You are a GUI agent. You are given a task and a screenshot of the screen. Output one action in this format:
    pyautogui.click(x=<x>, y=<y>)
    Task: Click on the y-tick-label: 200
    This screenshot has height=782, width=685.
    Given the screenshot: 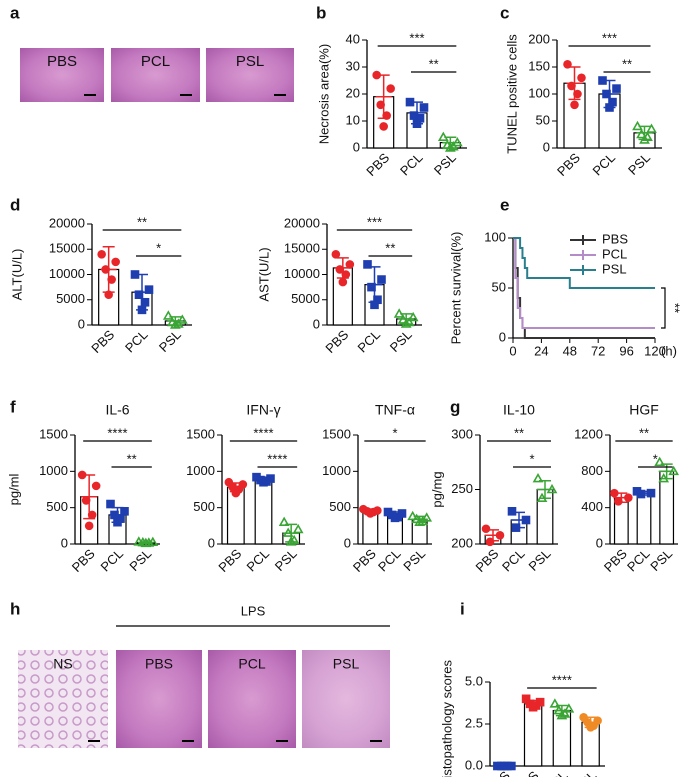 What is the action you would take?
    pyautogui.click(x=539, y=38)
    